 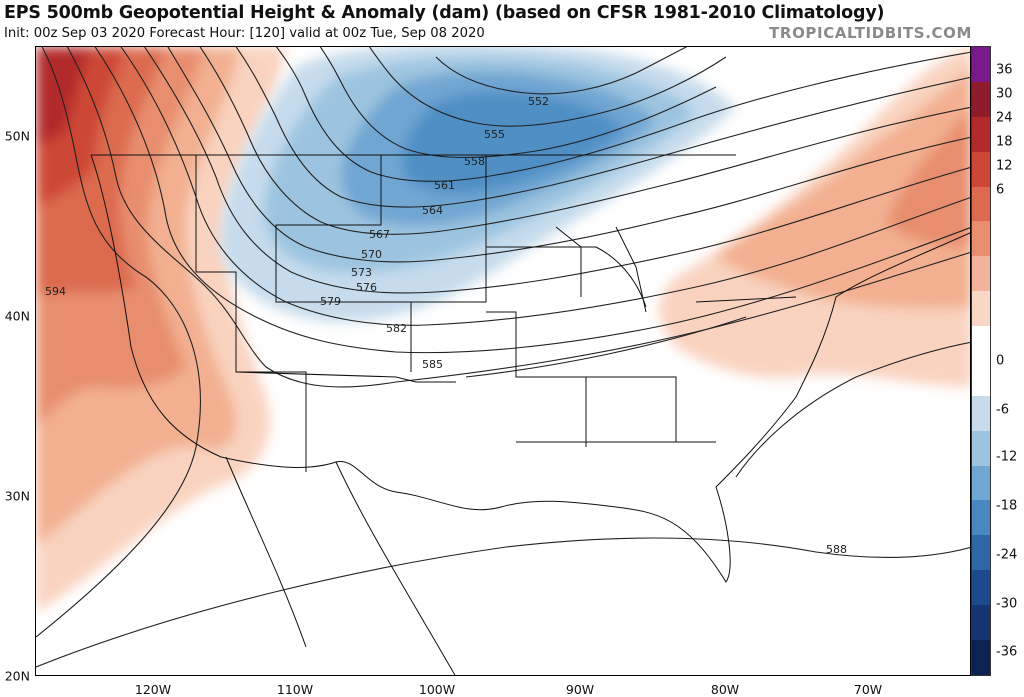 What do you see at coordinates (361, 272) in the screenshot?
I see `contour-label-573: 573` at bounding box center [361, 272].